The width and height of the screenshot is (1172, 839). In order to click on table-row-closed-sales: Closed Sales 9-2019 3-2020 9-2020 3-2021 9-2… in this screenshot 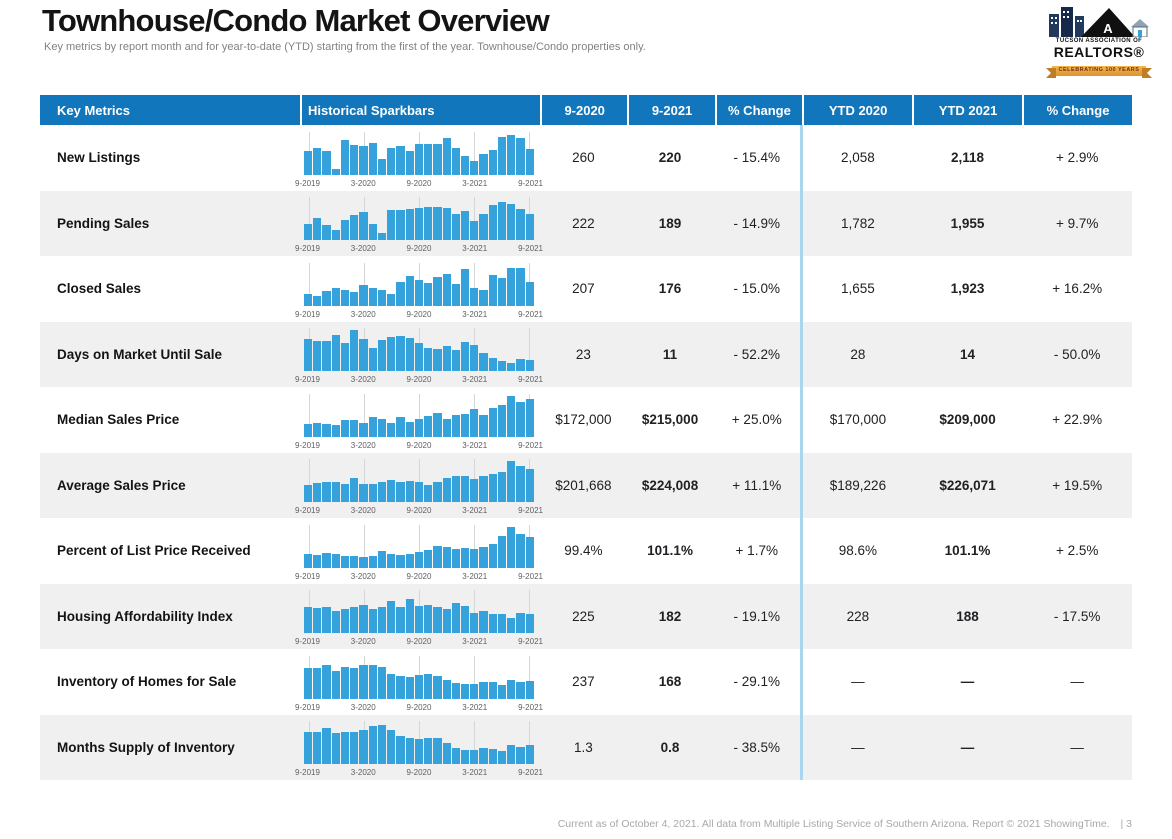, I will do `click(586, 289)`.